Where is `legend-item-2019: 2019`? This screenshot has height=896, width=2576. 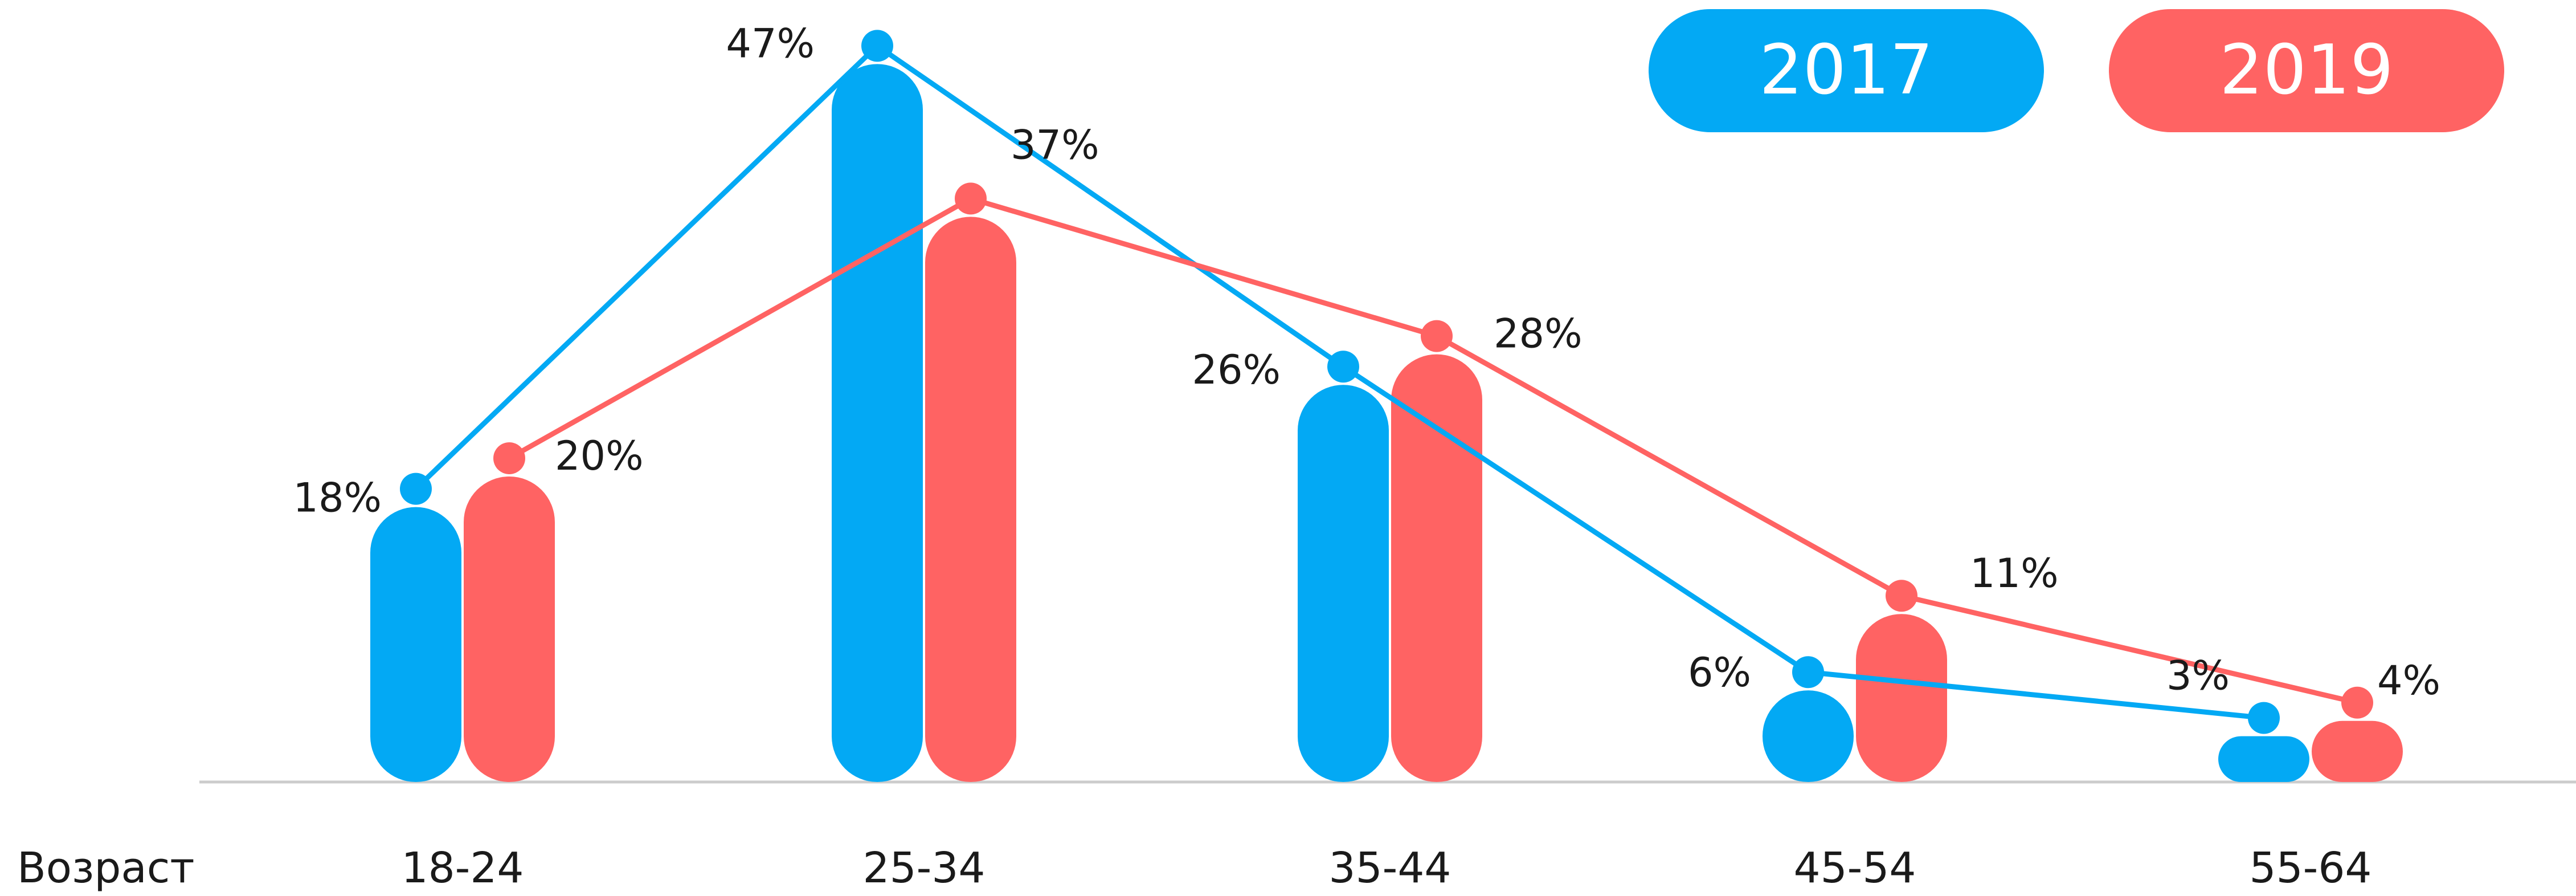
legend-item-2019: 2019 is located at coordinates (2306, 70).